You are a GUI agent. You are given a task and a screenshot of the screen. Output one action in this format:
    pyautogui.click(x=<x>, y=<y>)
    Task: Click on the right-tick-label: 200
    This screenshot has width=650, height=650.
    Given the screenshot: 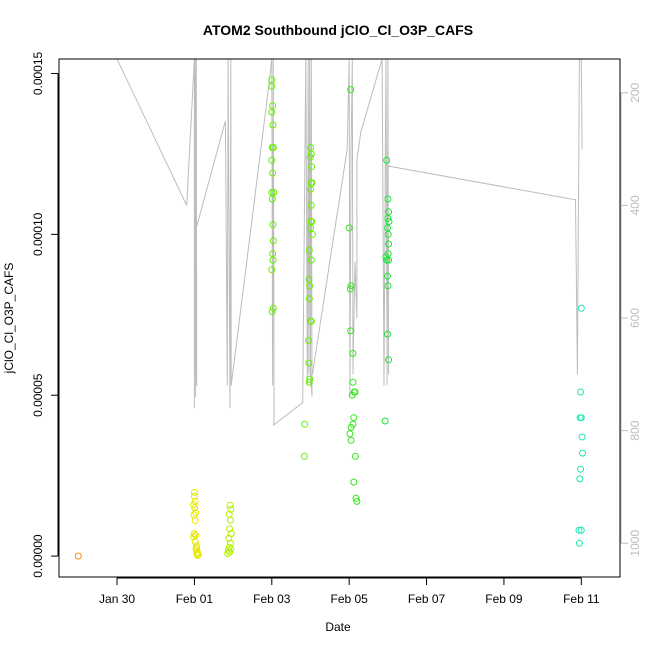 What is the action you would take?
    pyautogui.click(x=635, y=92)
    